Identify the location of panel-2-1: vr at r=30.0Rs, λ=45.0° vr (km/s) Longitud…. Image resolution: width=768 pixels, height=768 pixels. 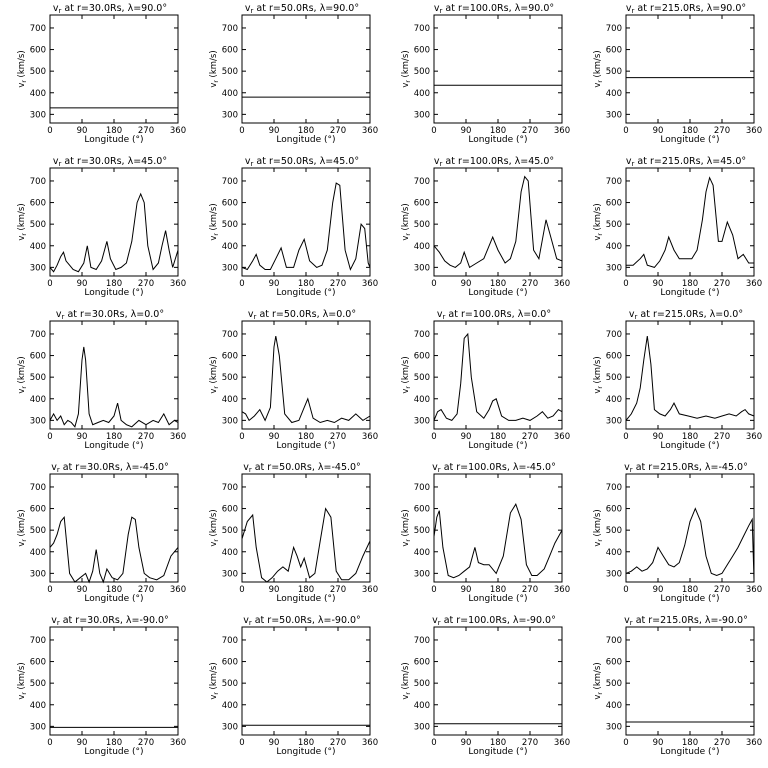
(101, 227).